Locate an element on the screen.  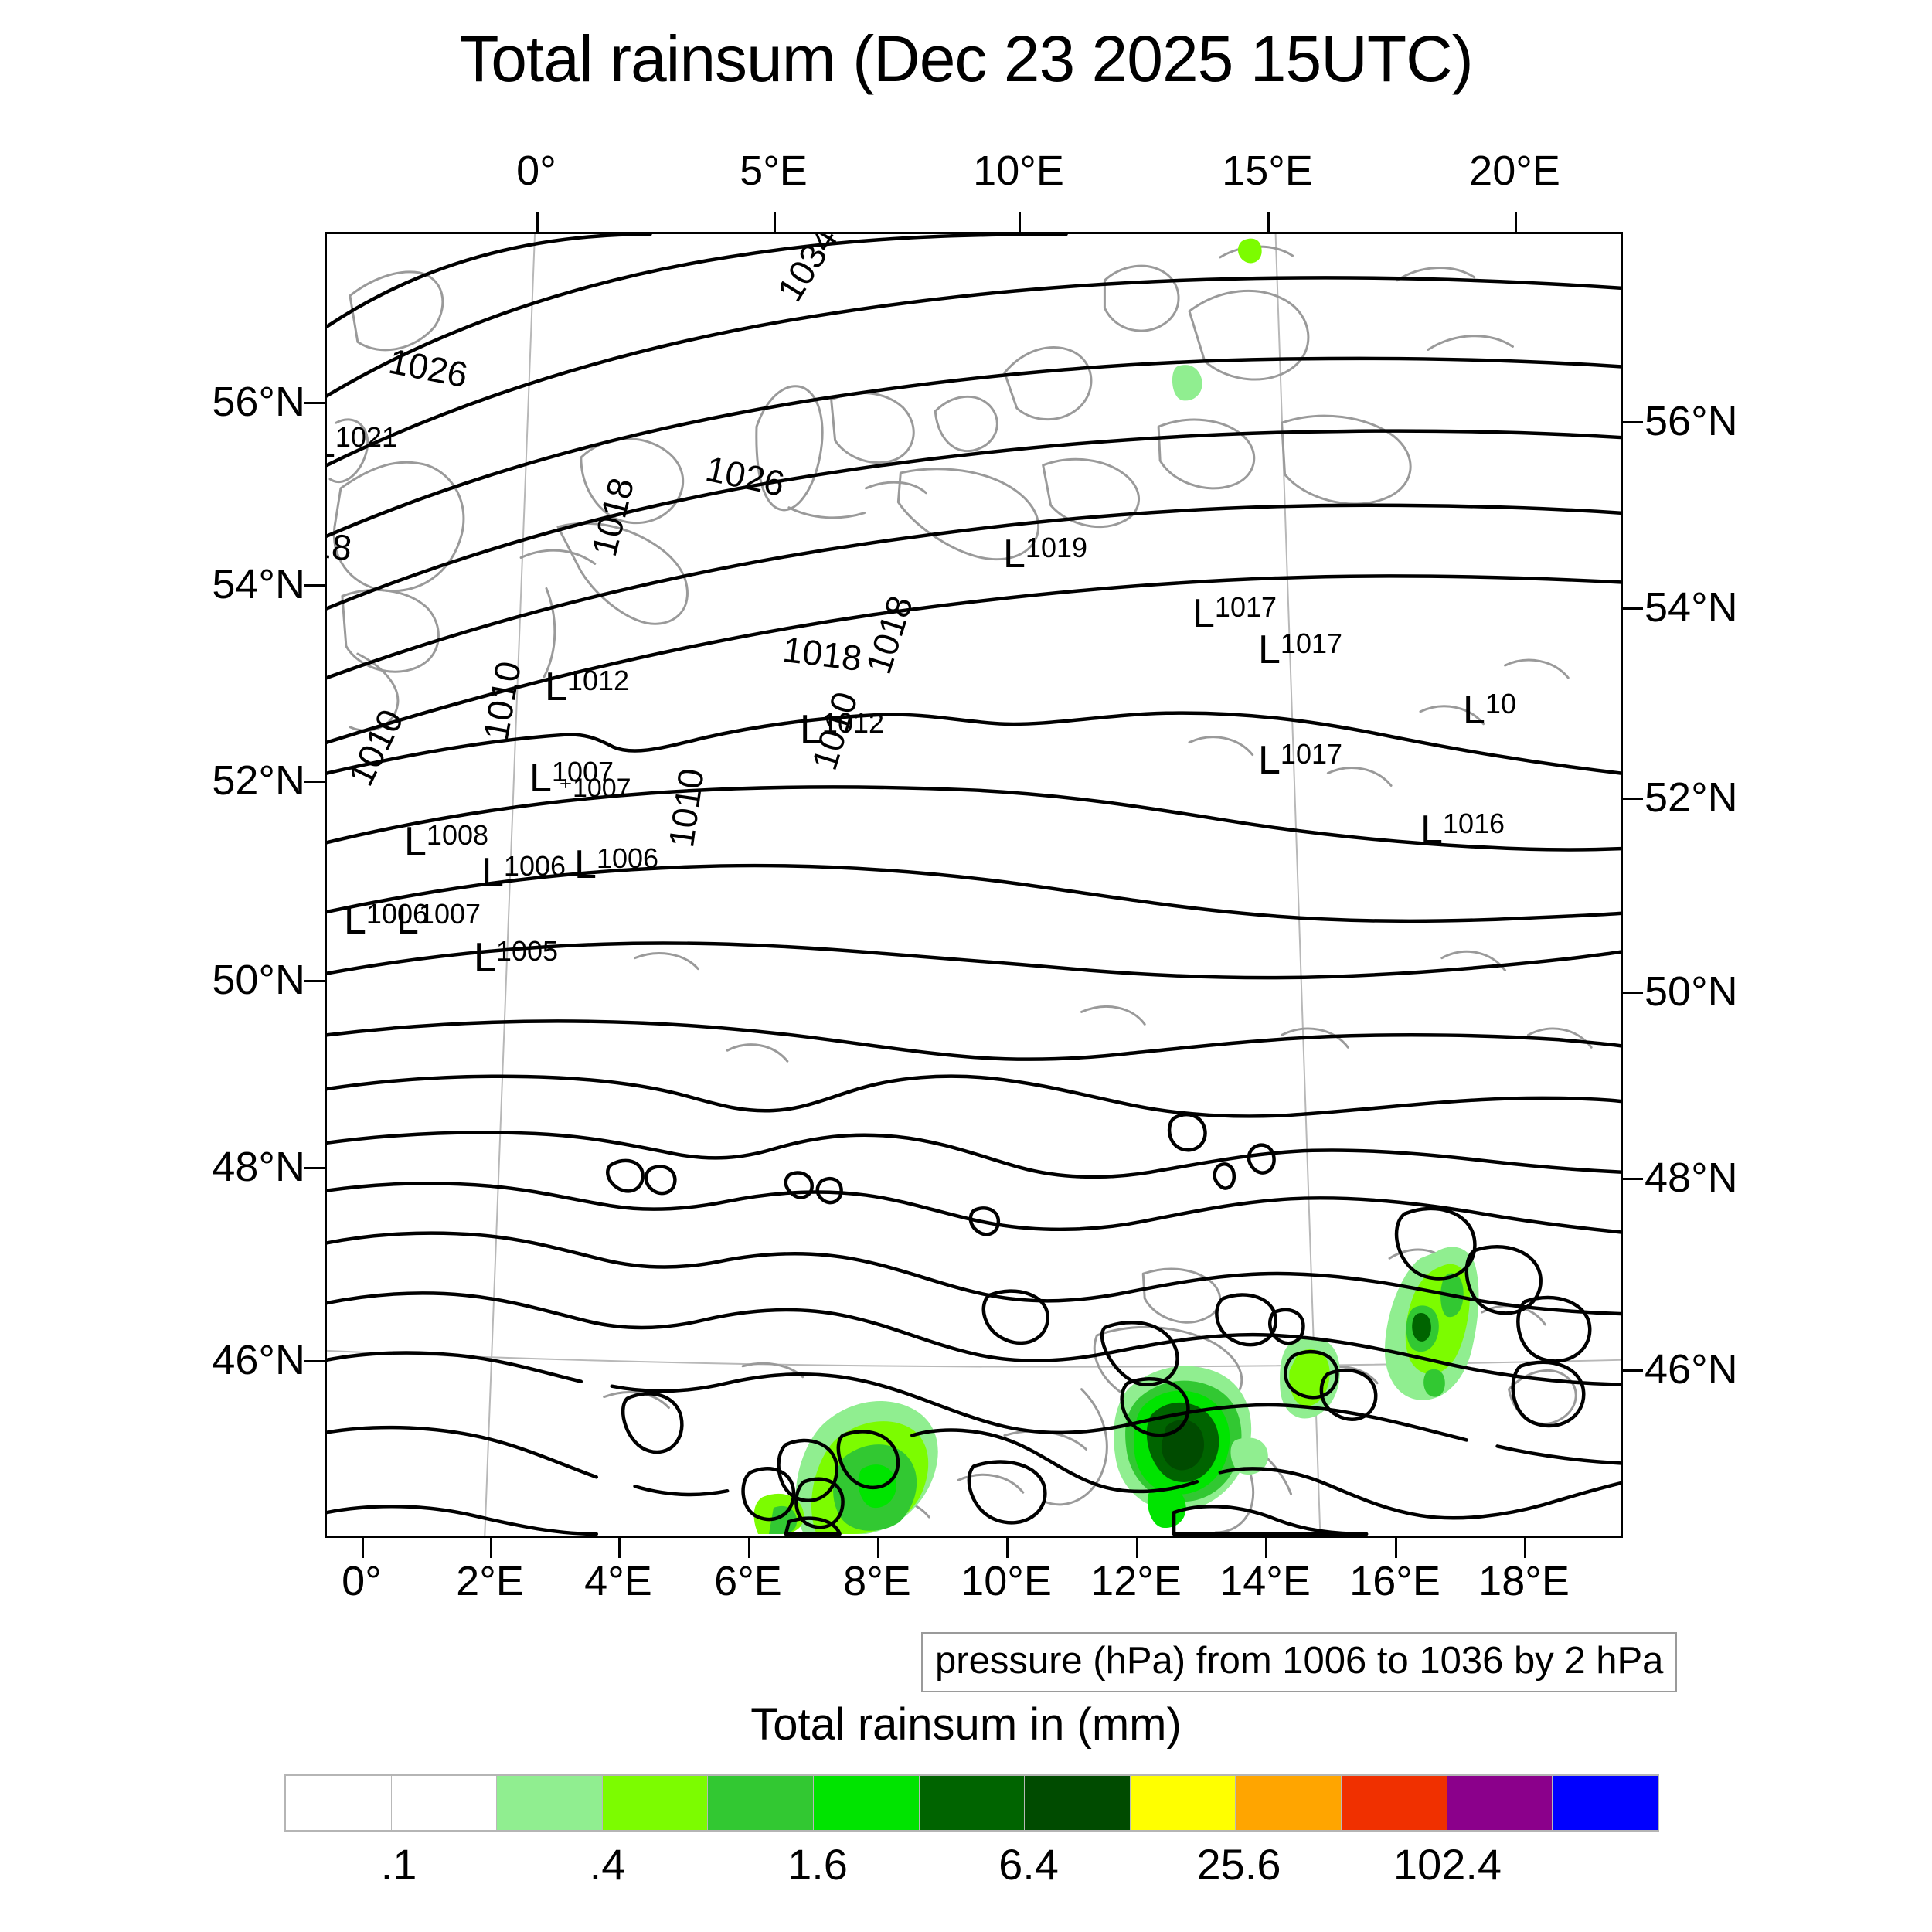
colorbar-tick: .1 is located at coordinates (399, 1865).